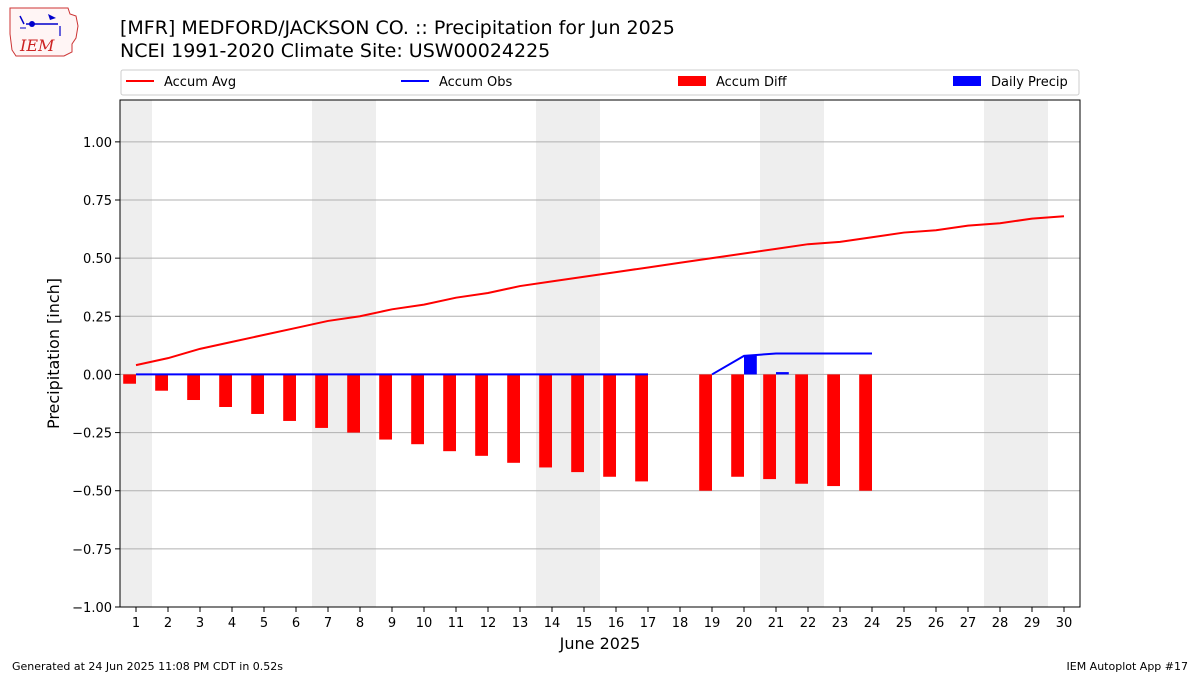 This screenshot has width=1200, height=675. What do you see at coordinates (92, 608) in the screenshot?
I see `y-tick-label: −1.00` at bounding box center [92, 608].